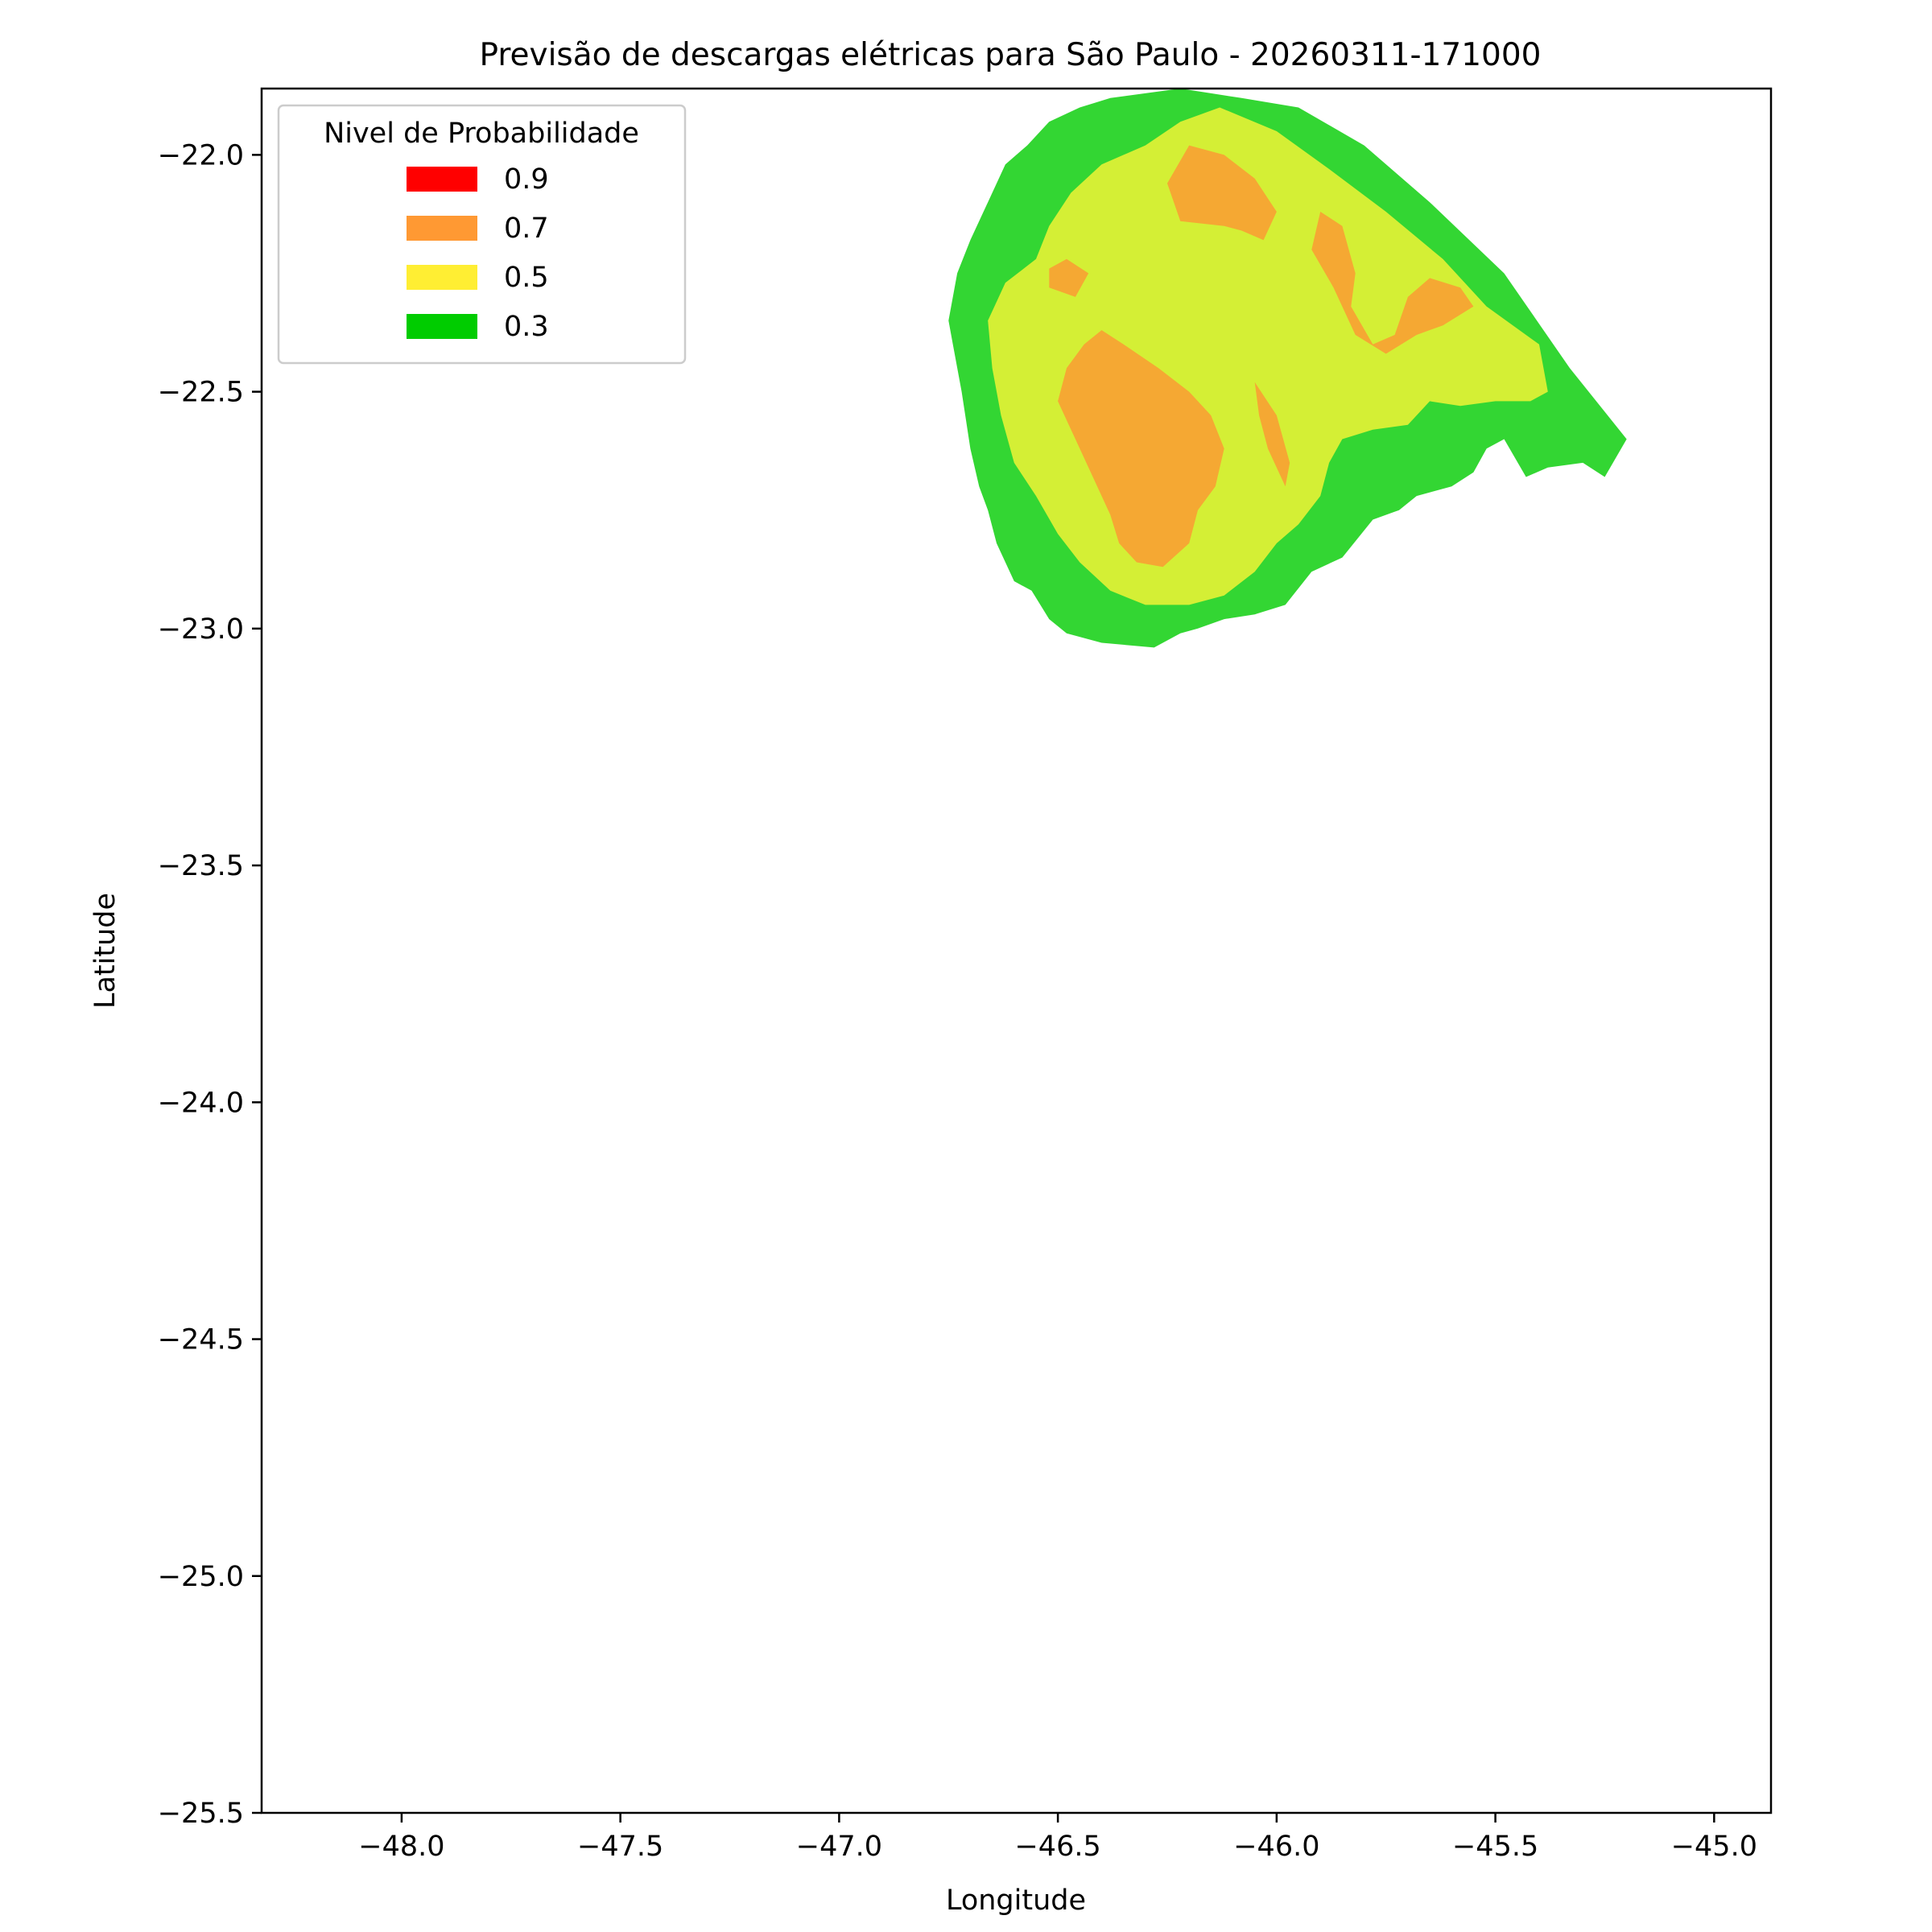 The height and width of the screenshot is (1932, 1932). I want to click on x-tick-label: −48.0, so click(401, 1847).